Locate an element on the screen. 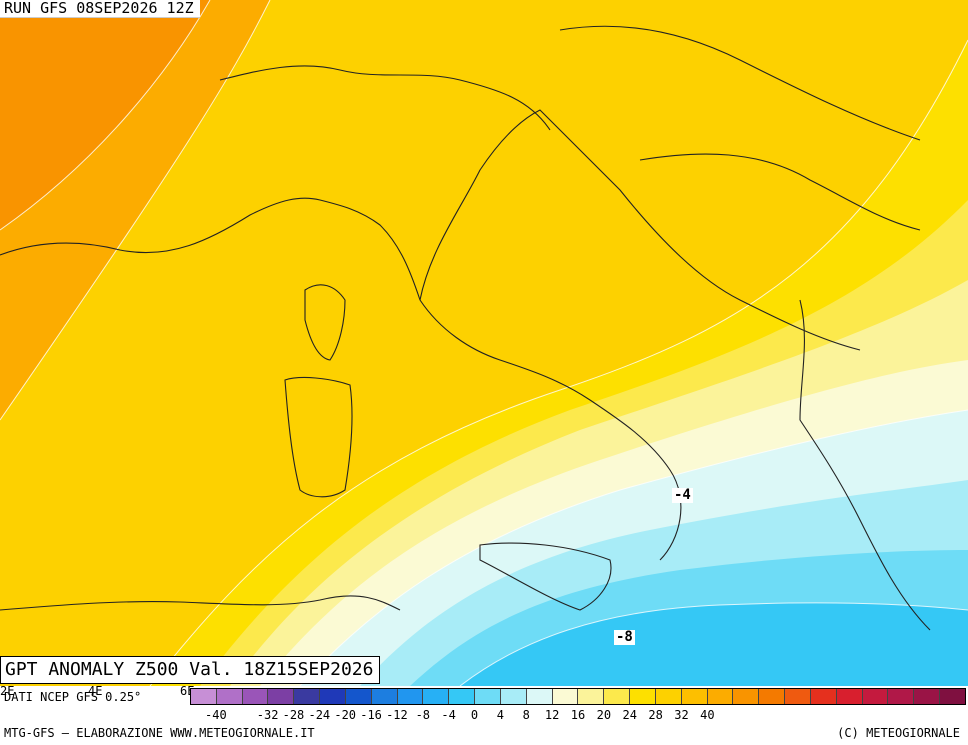 This screenshot has width=968, height=745. legend-tick: -28 is located at coordinates (293, 715).